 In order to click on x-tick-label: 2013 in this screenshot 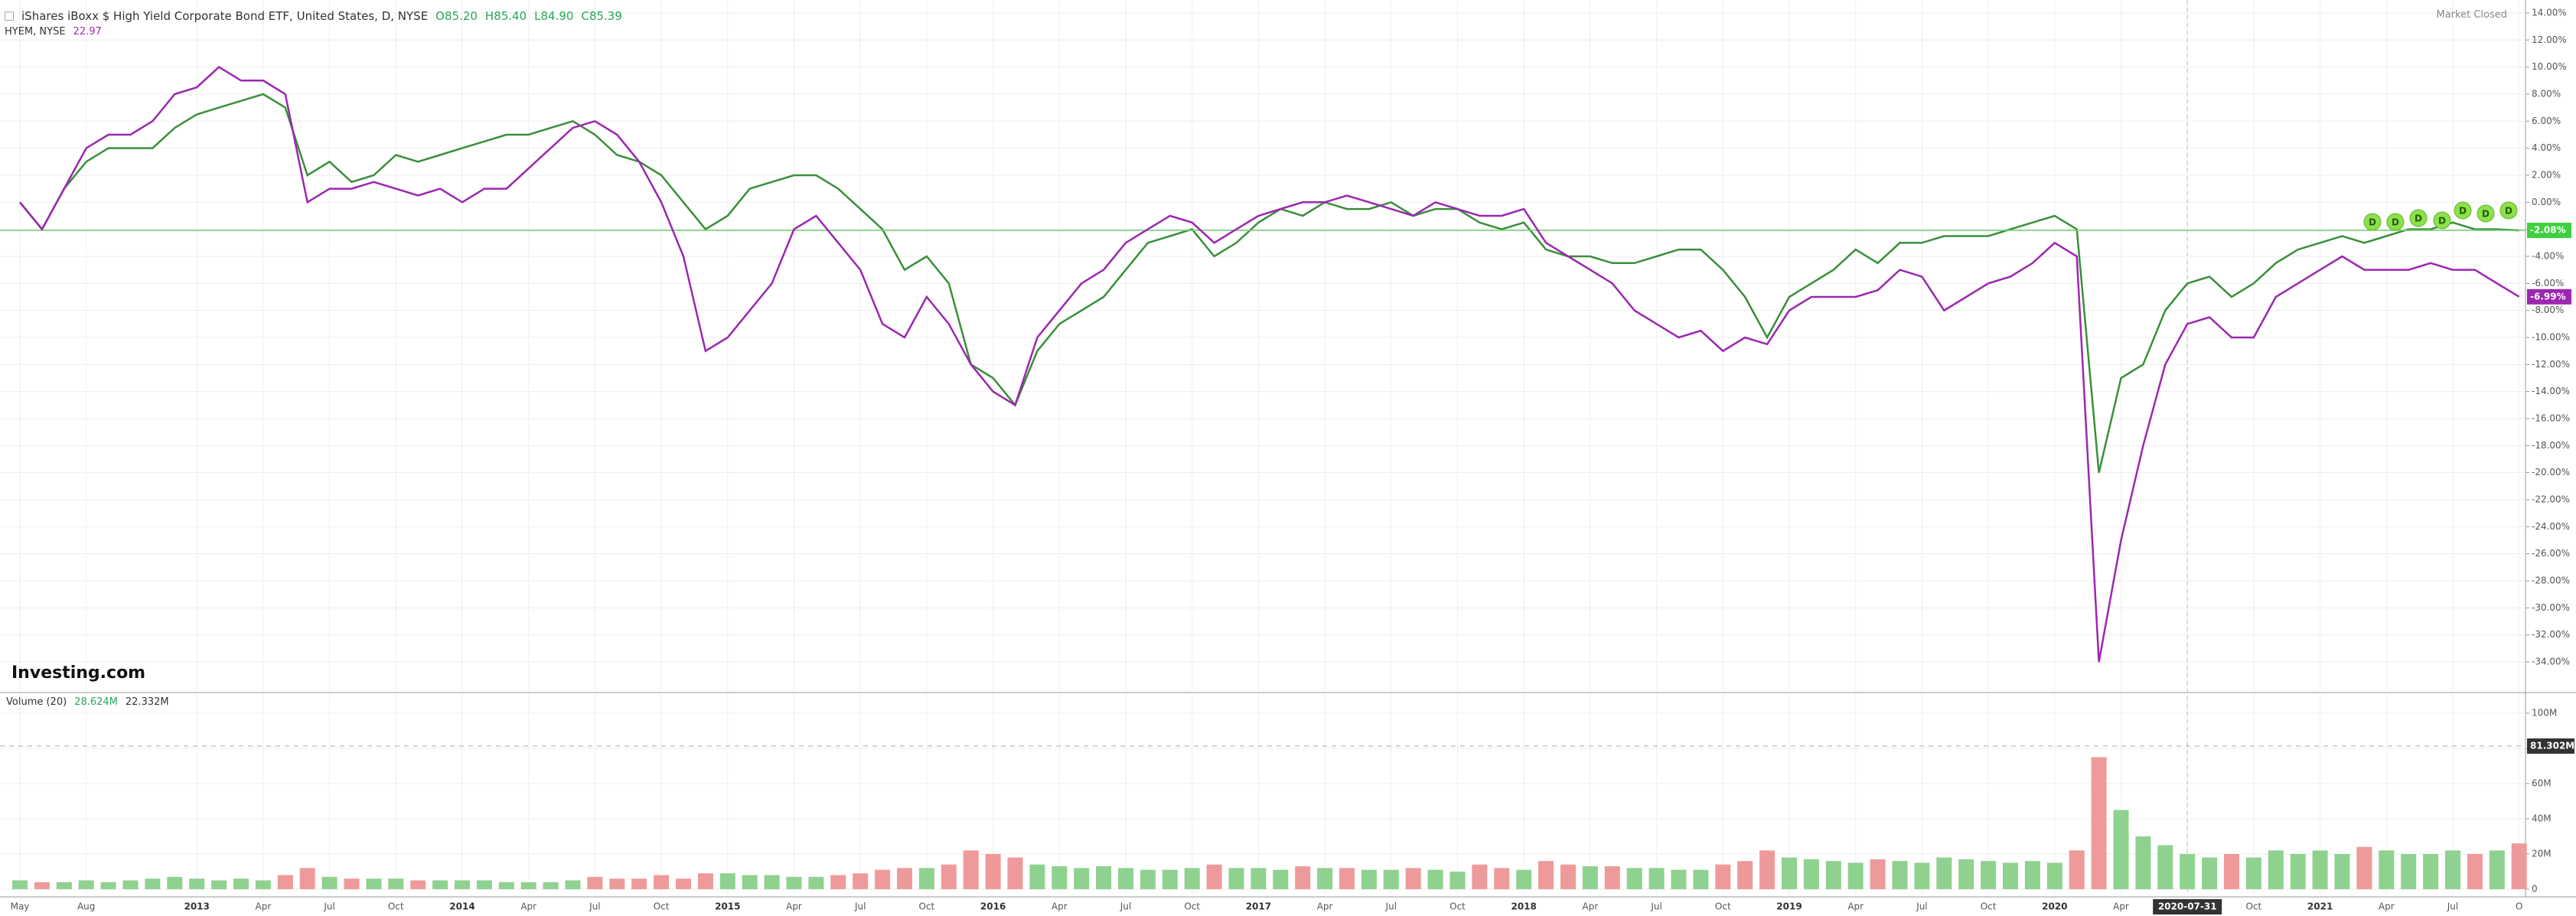, I will do `click(197, 906)`.